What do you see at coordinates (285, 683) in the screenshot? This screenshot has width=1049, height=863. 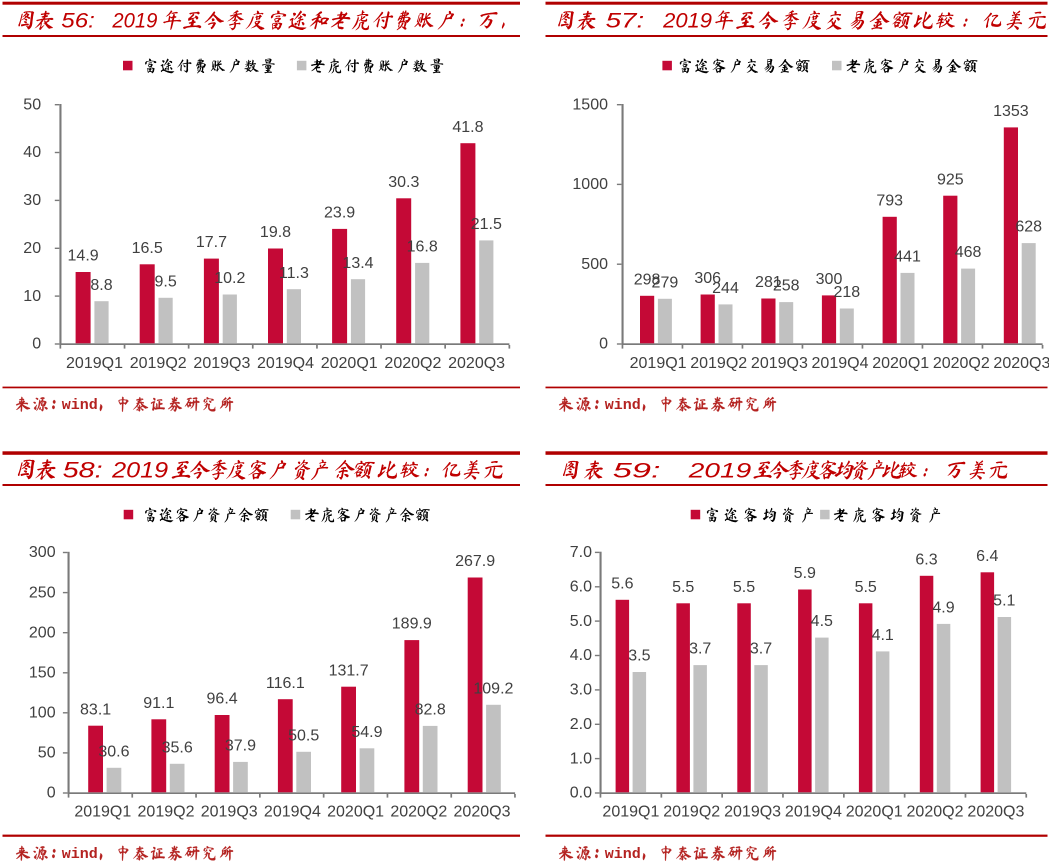 I see `svg-text: 116.1` at bounding box center [285, 683].